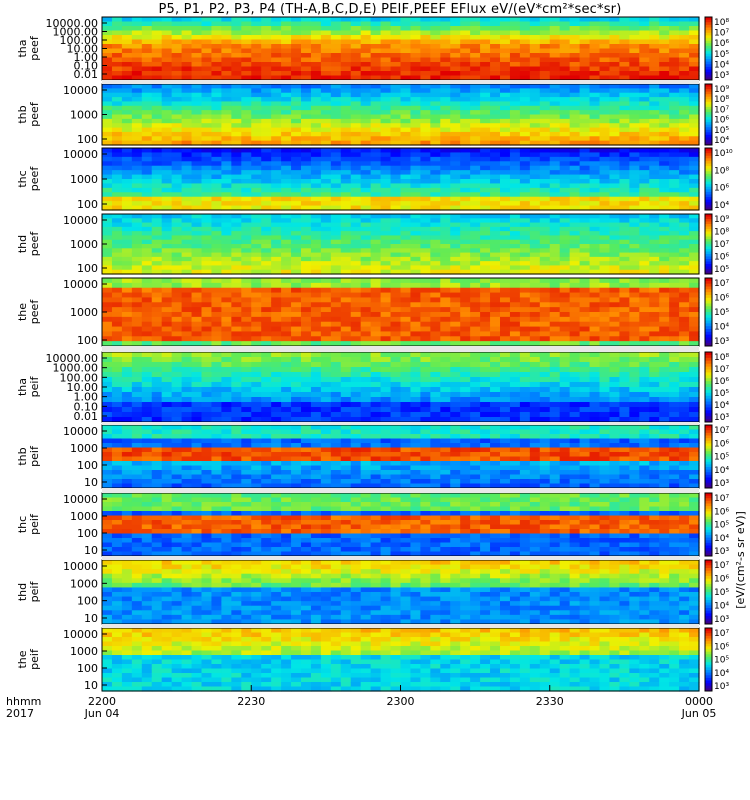 This screenshot has height=800, width=750. Describe the element at coordinates (708, 114) in the screenshot. I see `colorbar-frame` at that location.